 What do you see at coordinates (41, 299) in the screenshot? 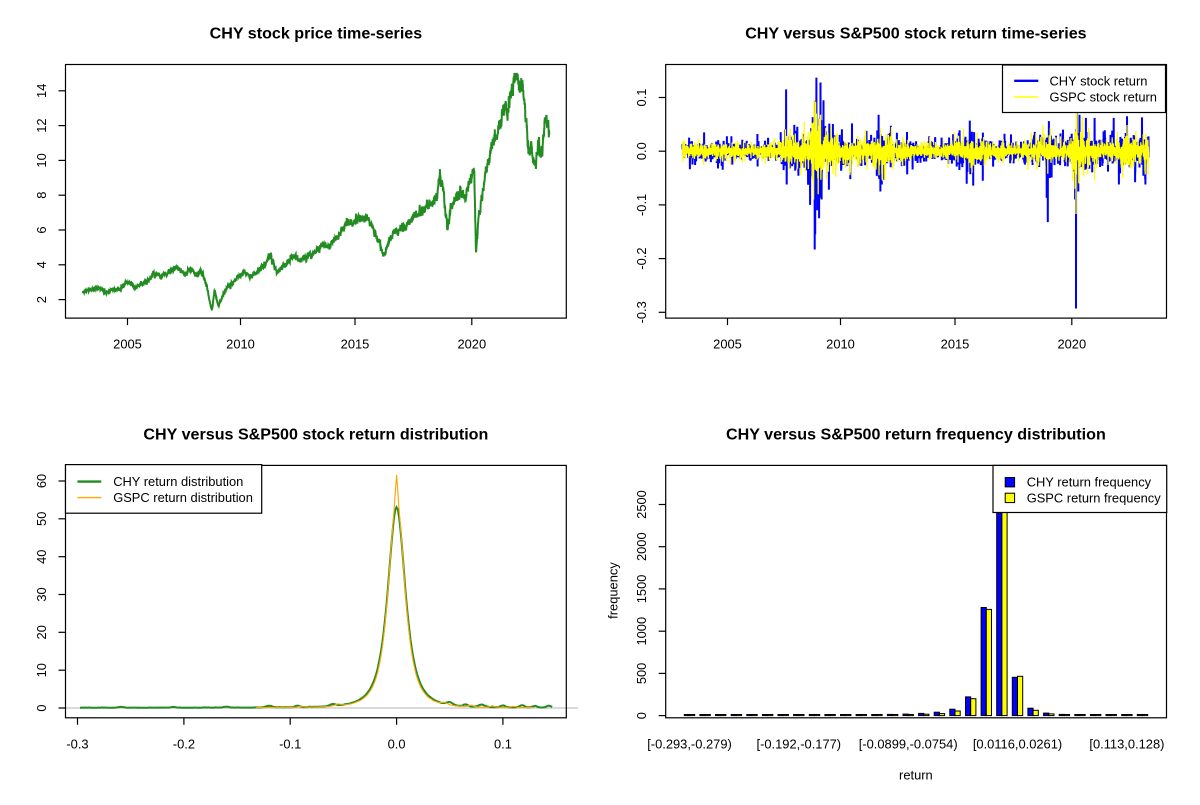
I see `svg-text: 2` at bounding box center [41, 299].